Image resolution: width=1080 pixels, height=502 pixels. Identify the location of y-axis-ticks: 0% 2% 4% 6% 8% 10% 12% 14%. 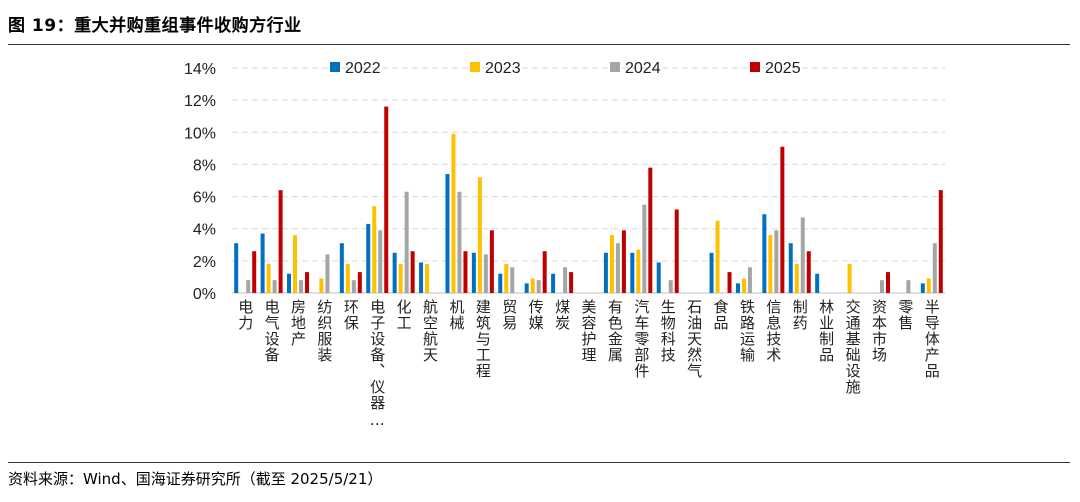
(200, 182).